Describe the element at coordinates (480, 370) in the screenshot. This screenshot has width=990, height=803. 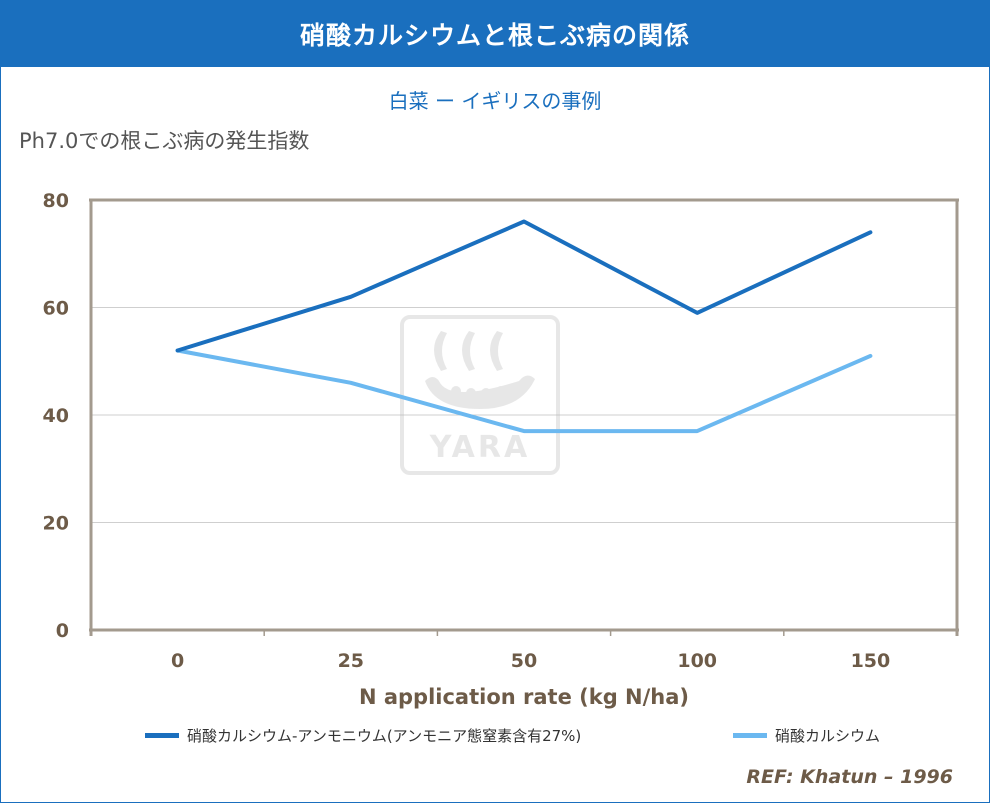
I see `viking-ship-icon` at that location.